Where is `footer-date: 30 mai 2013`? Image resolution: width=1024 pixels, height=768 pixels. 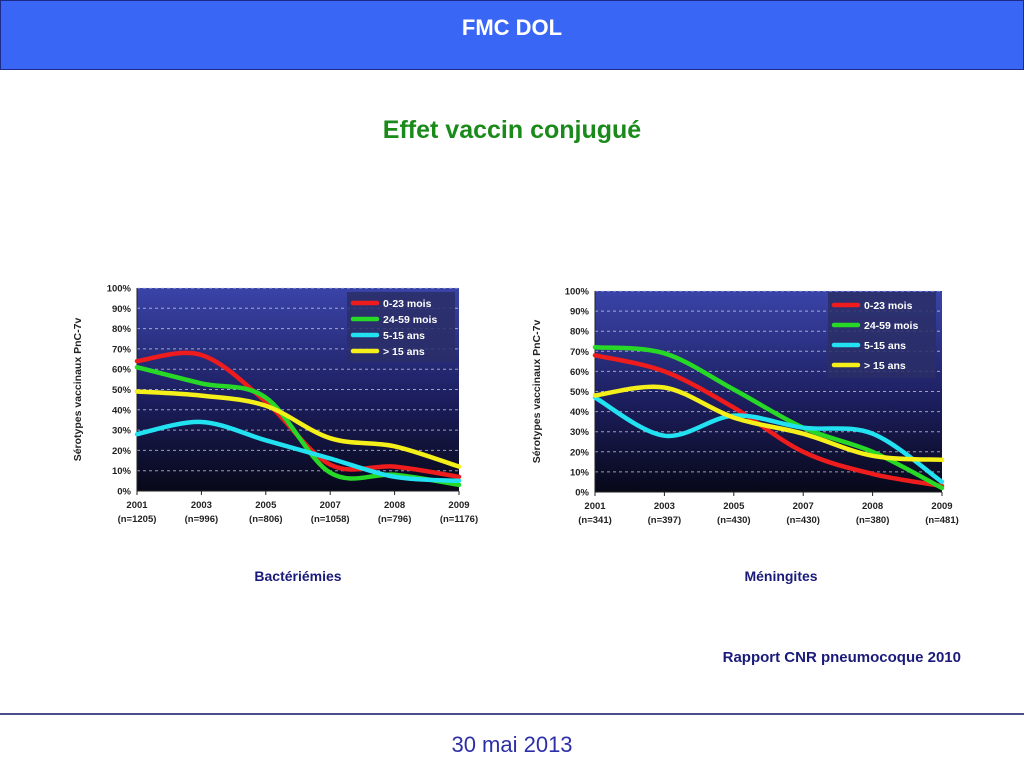 footer-date: 30 mai 2013 is located at coordinates (512, 744).